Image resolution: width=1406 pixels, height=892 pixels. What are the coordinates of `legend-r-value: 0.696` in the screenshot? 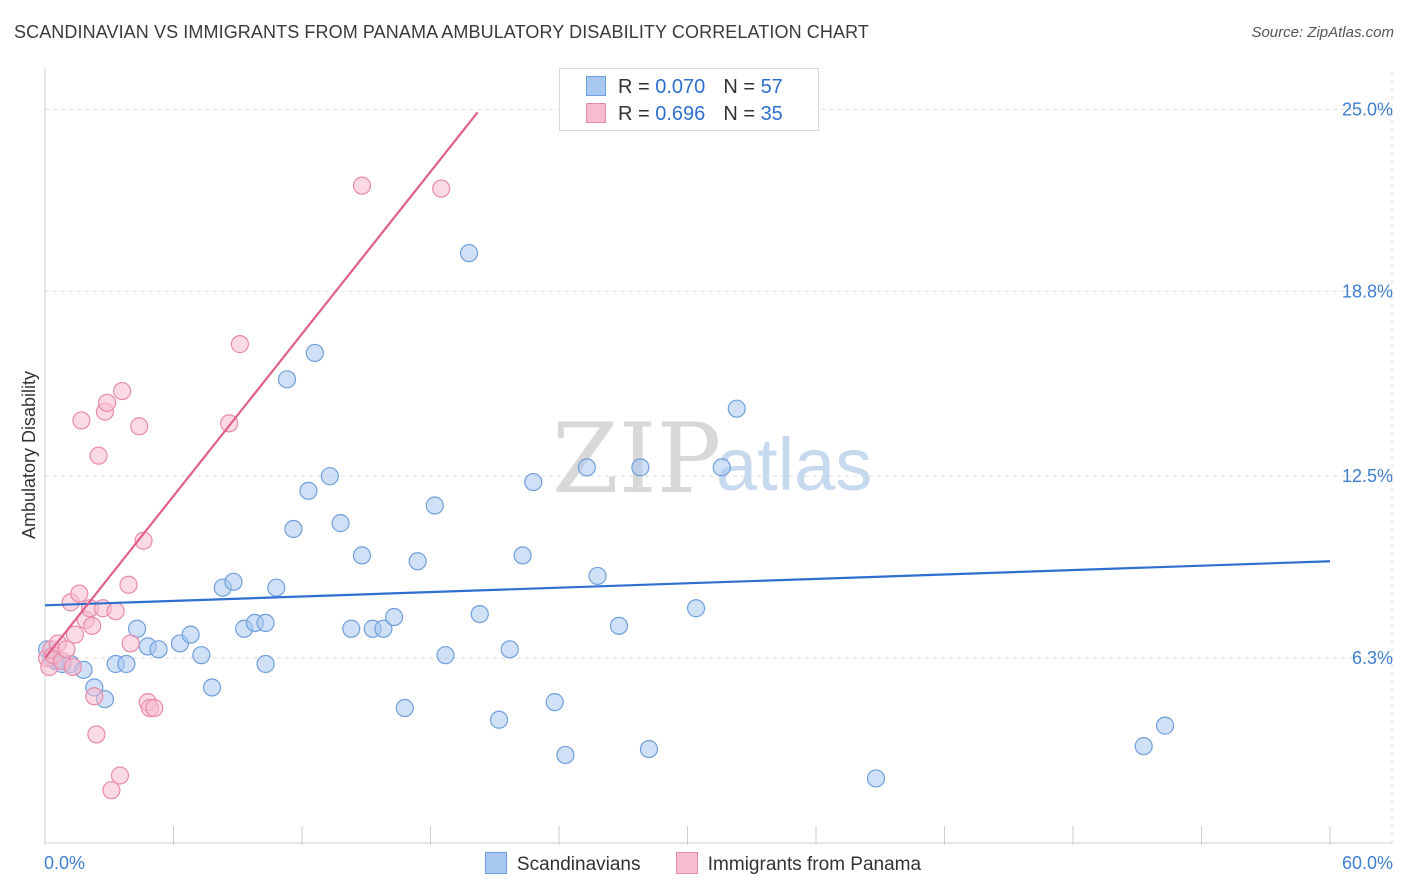 It's located at (680, 114).